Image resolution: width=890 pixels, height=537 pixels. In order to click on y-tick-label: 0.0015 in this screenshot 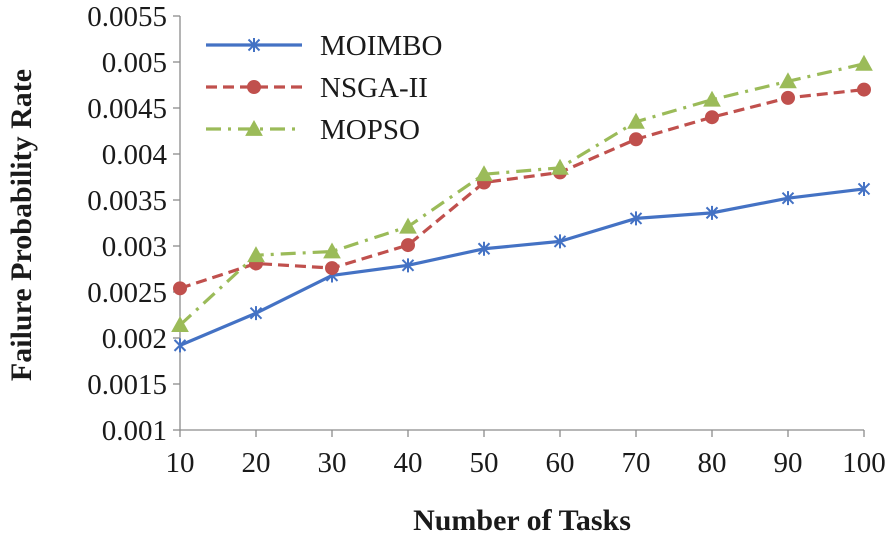, I will do `click(127, 385)`.